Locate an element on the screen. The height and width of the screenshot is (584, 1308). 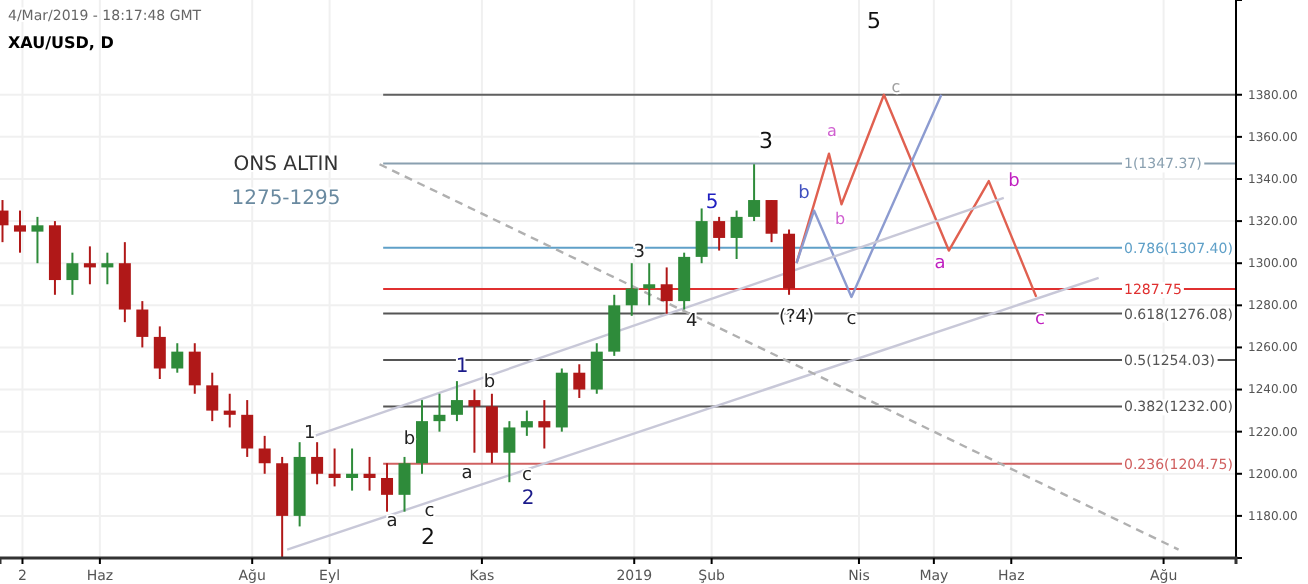
annotation: (?4) is located at coordinates (797, 317).